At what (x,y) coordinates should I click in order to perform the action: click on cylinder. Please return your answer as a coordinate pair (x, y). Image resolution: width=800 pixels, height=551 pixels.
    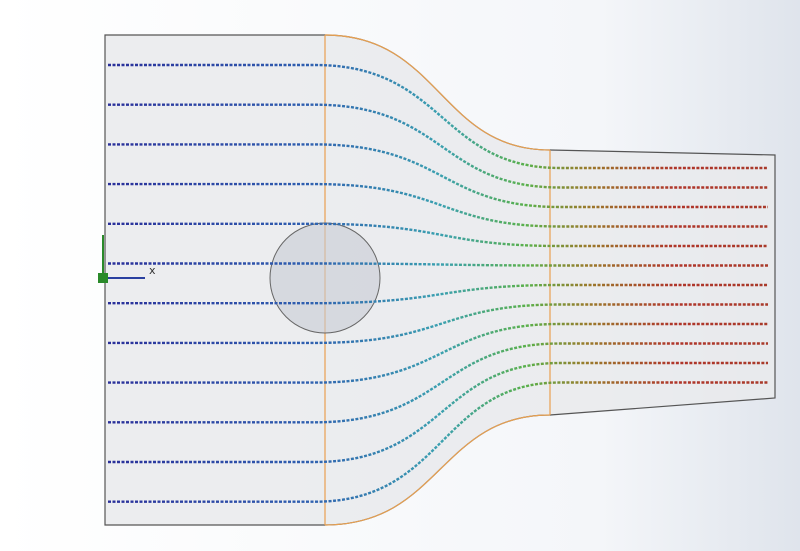
    Looking at the image, I should click on (325, 278).